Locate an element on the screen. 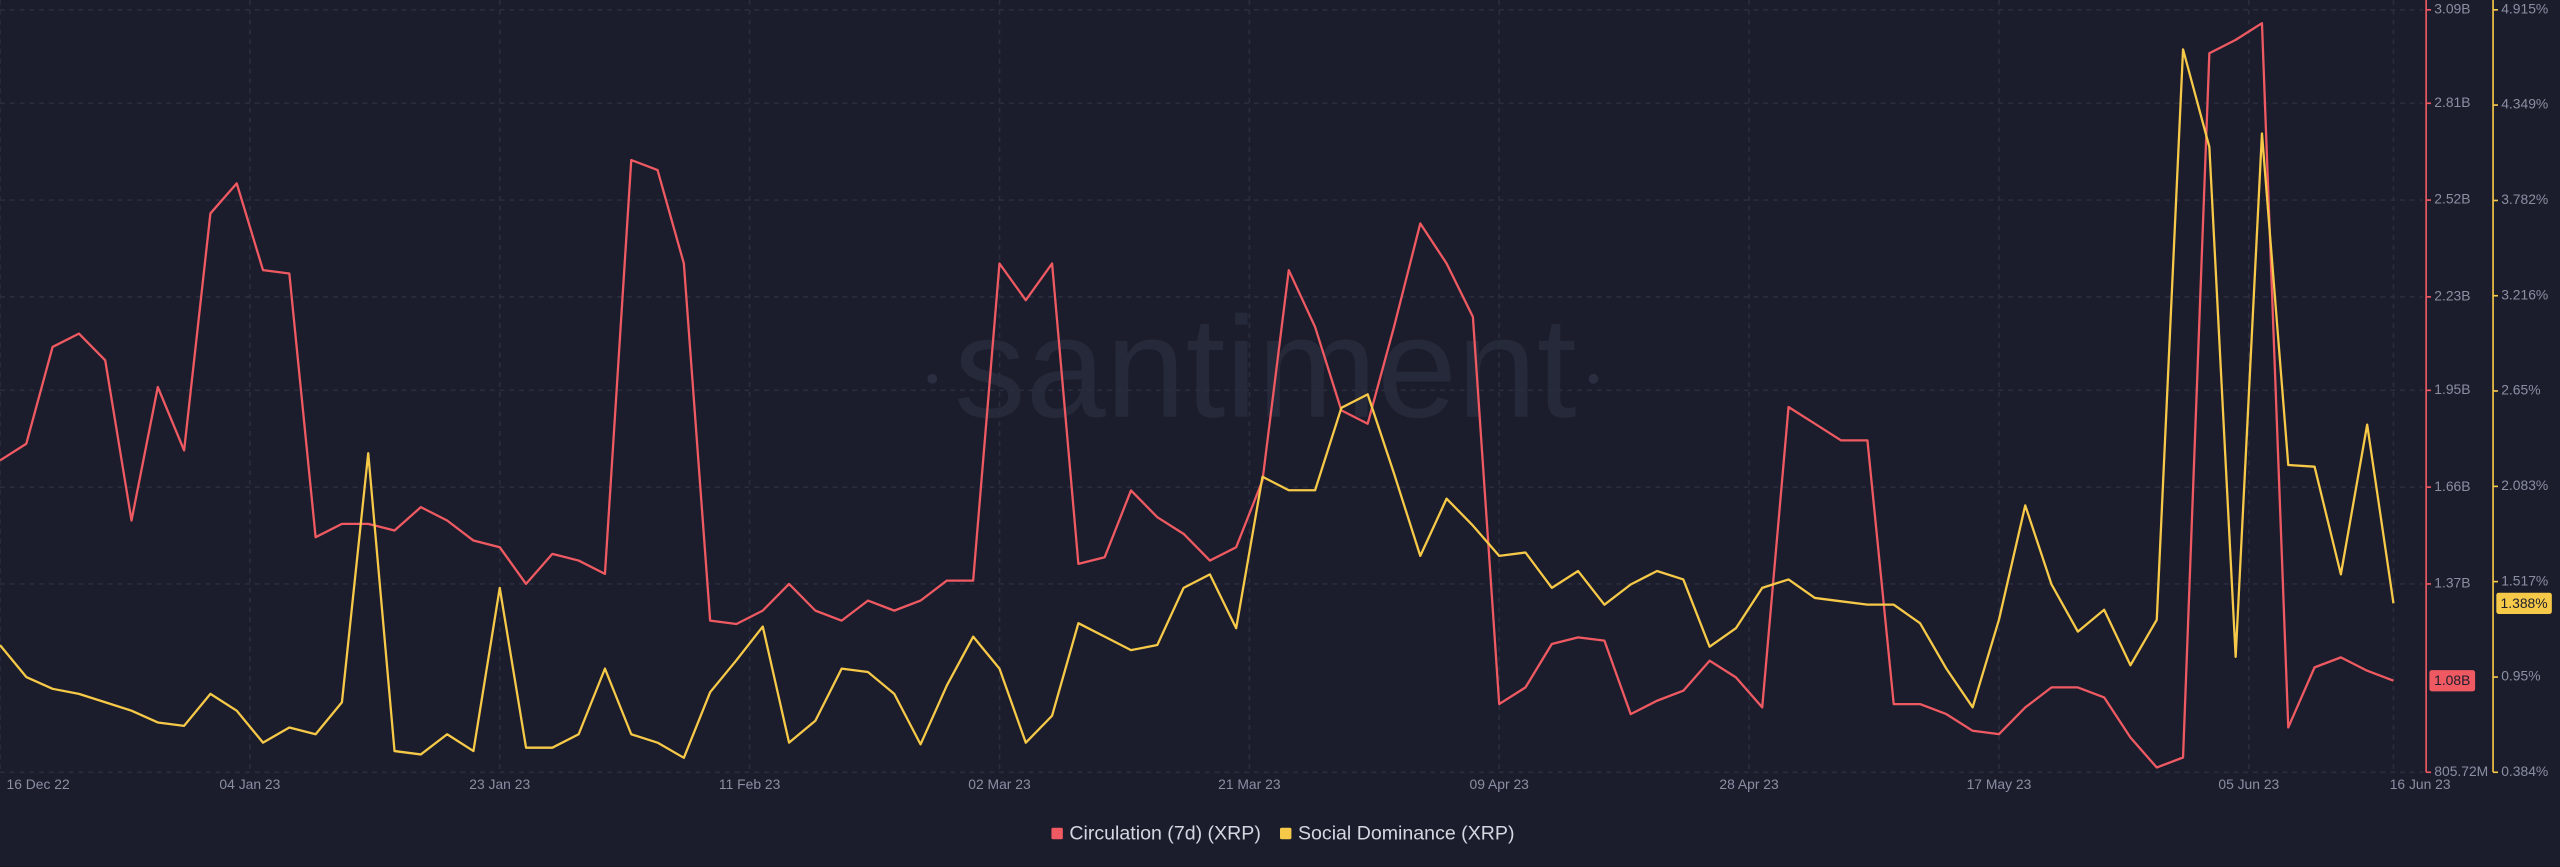 The height and width of the screenshot is (867, 2560). y-tick-label: 2.23B is located at coordinates (2452, 296).